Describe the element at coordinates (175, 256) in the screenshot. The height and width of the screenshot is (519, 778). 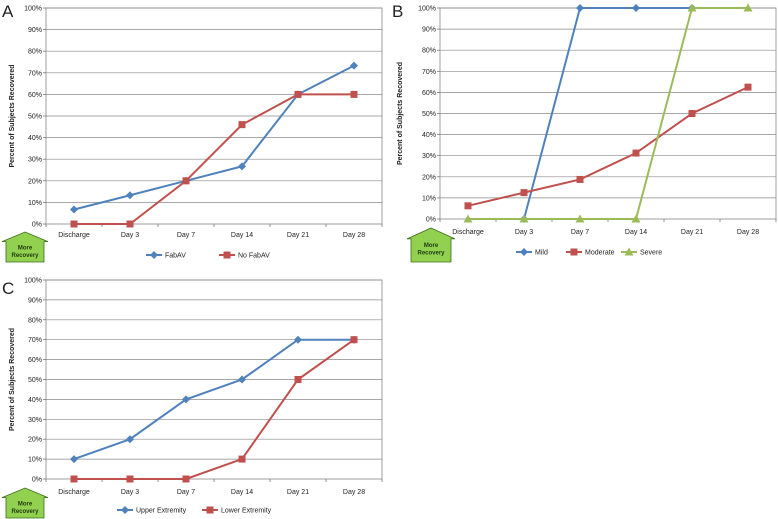
I see `legend-label: FabAV` at that location.